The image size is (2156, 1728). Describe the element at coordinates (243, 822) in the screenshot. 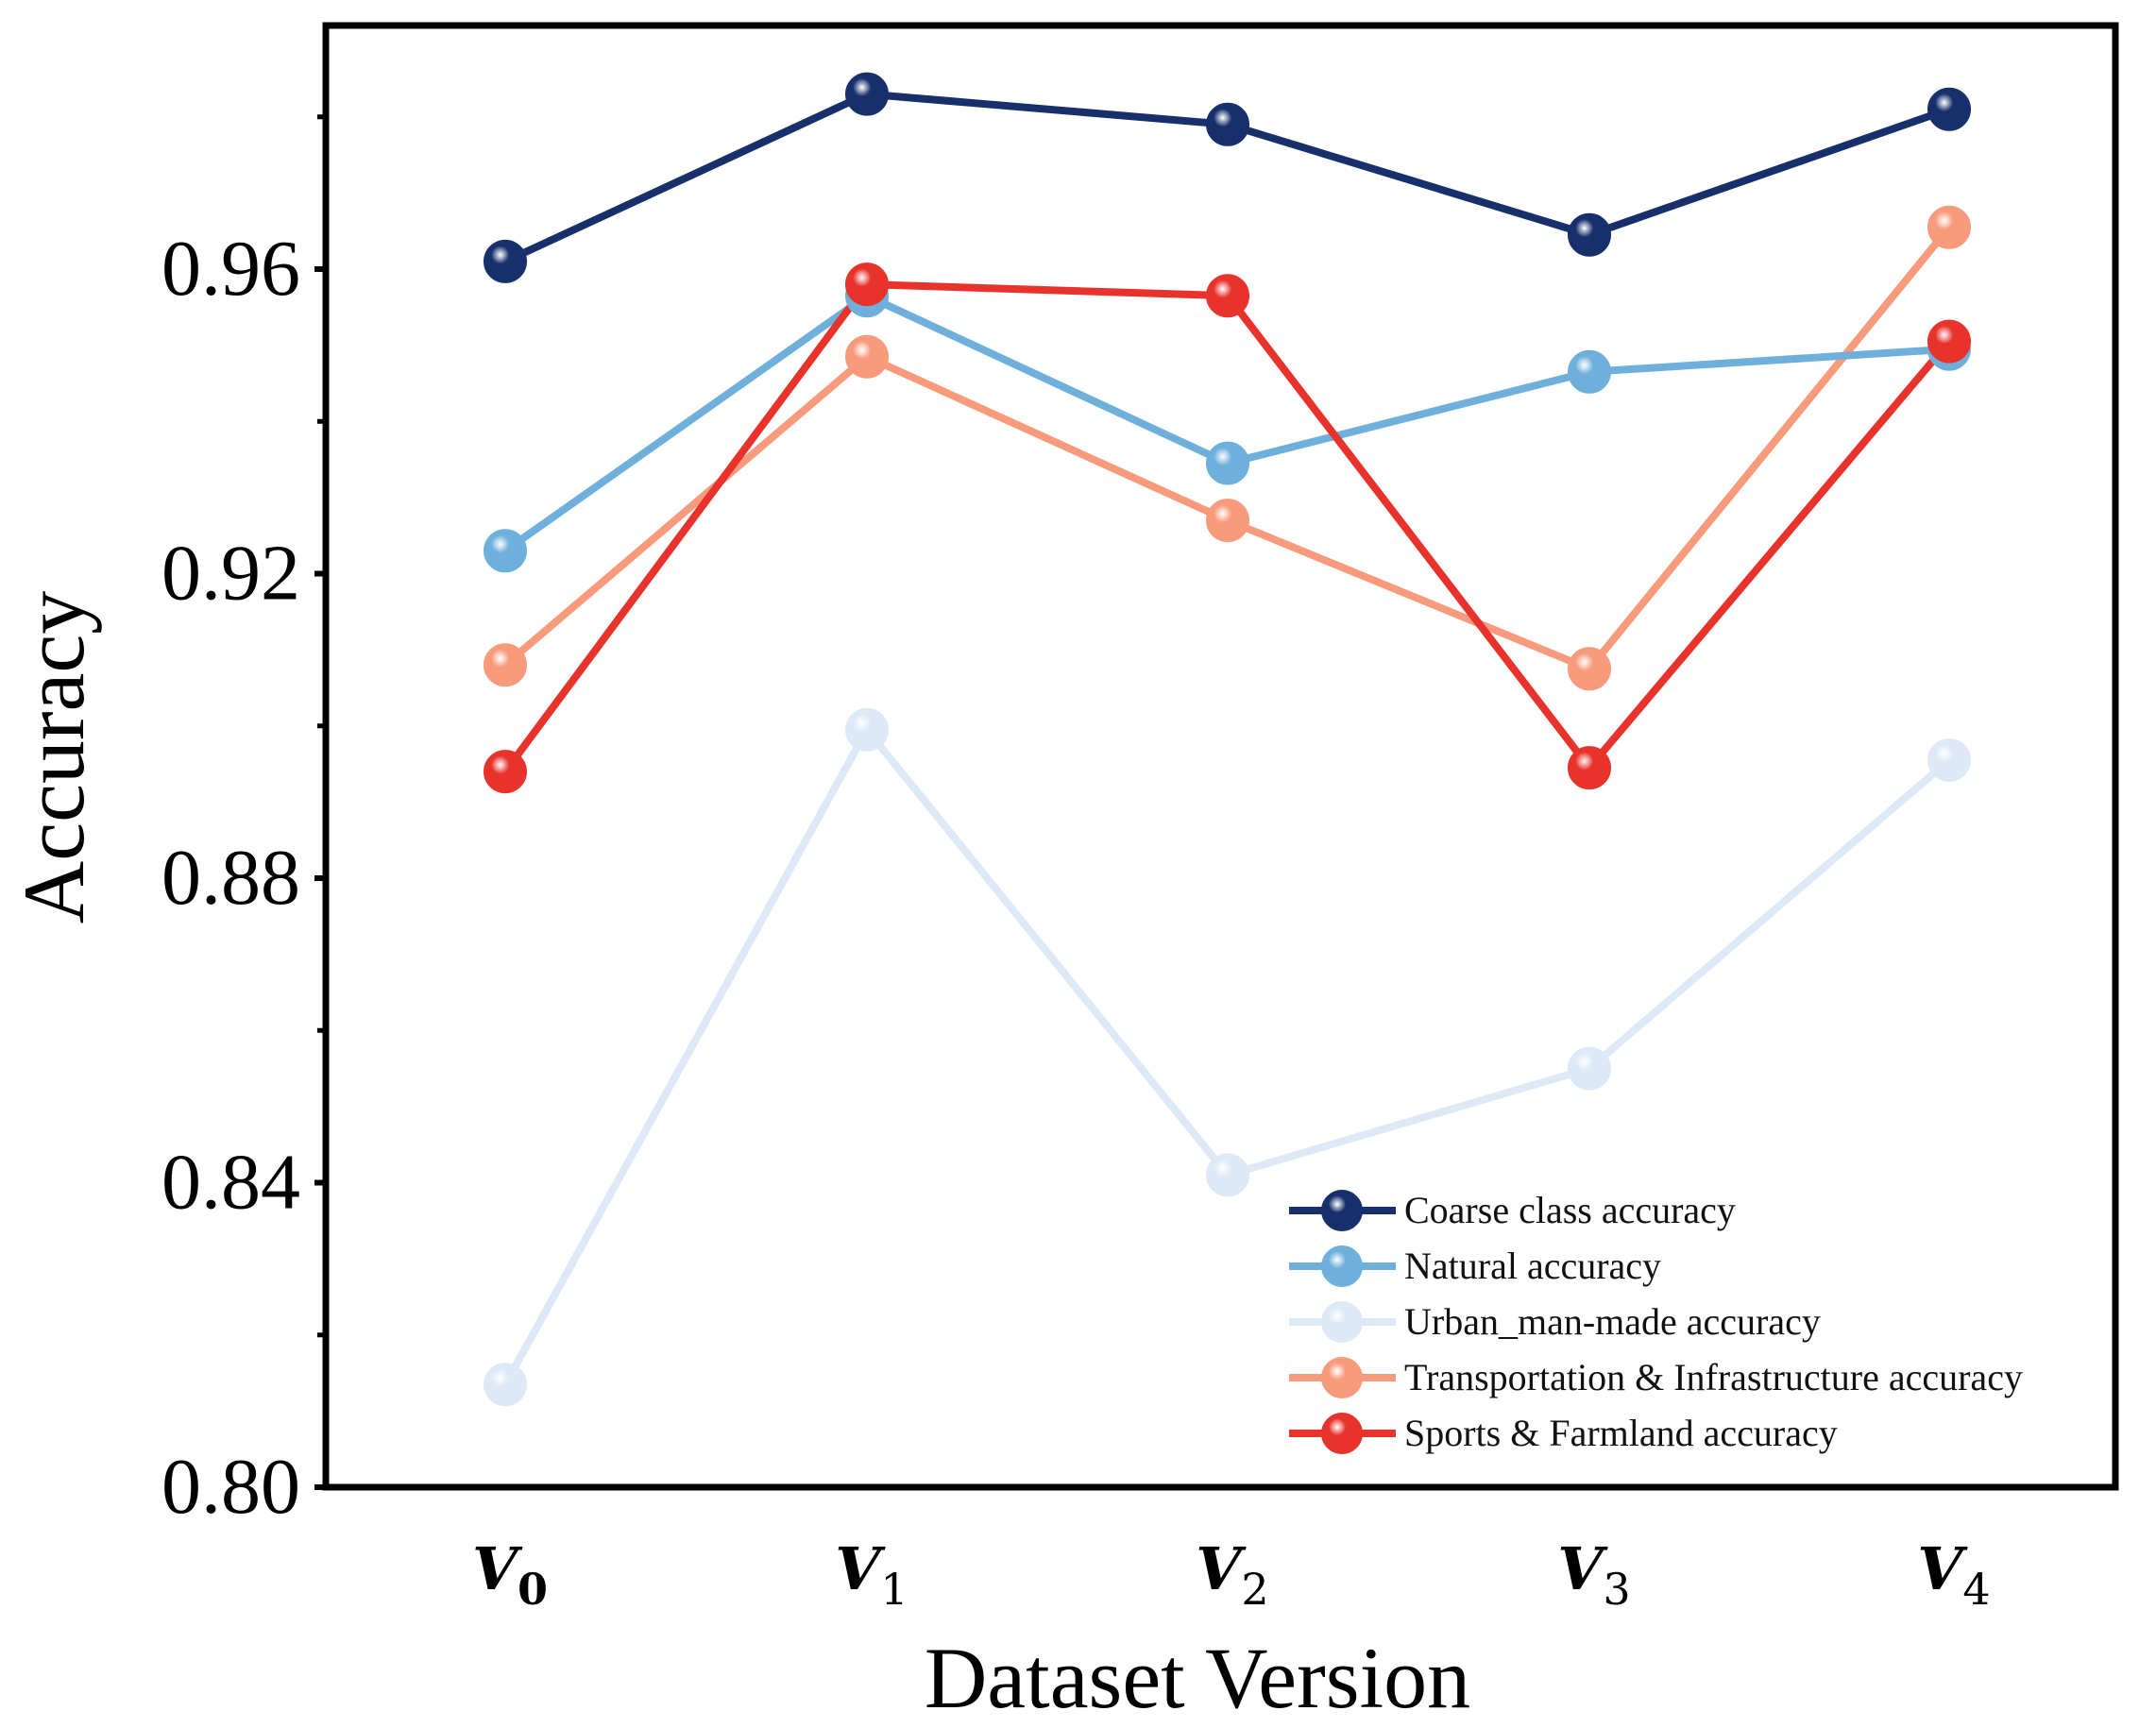

I see `y-axis: 0.80 0.84 0.88 0.92 0.96` at that location.